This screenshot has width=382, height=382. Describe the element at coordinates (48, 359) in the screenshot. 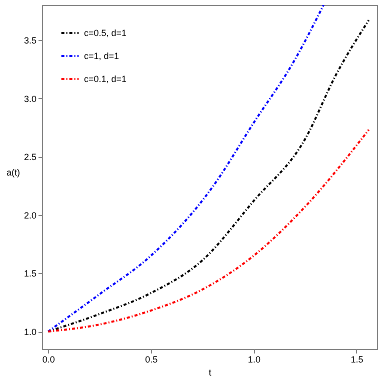

I see `x-tick-label: 0.0` at that location.